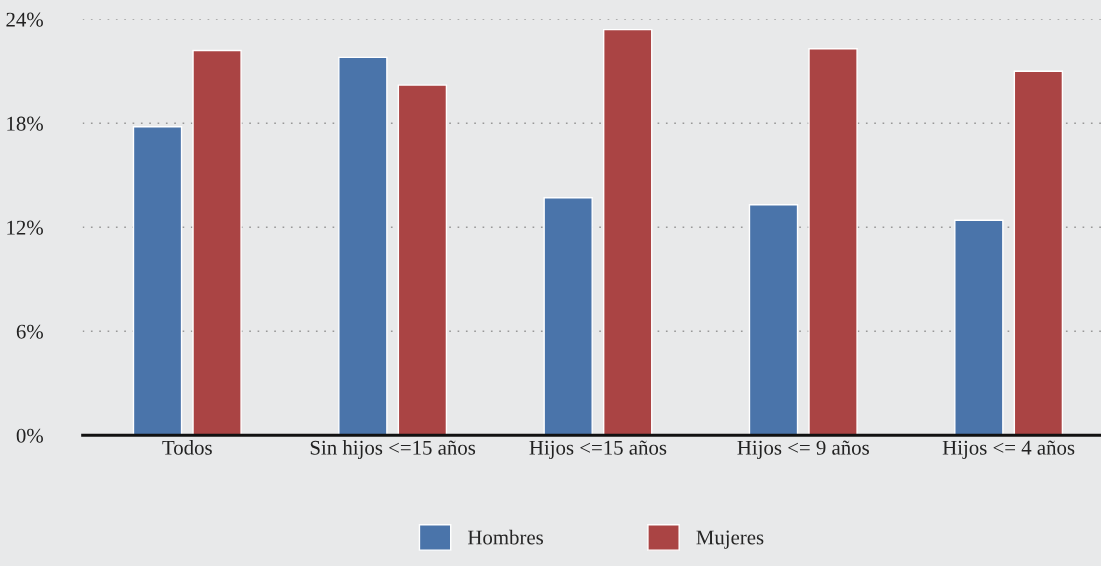  I want to click on x-tick-label: Hijos <=15 años, so click(598, 450).